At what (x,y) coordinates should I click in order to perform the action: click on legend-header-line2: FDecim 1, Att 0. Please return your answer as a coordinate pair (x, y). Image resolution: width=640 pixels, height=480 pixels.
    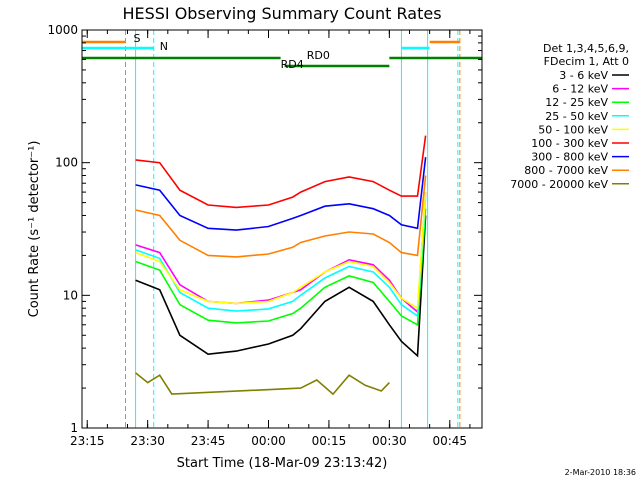
    Looking at the image, I should click on (586, 61).